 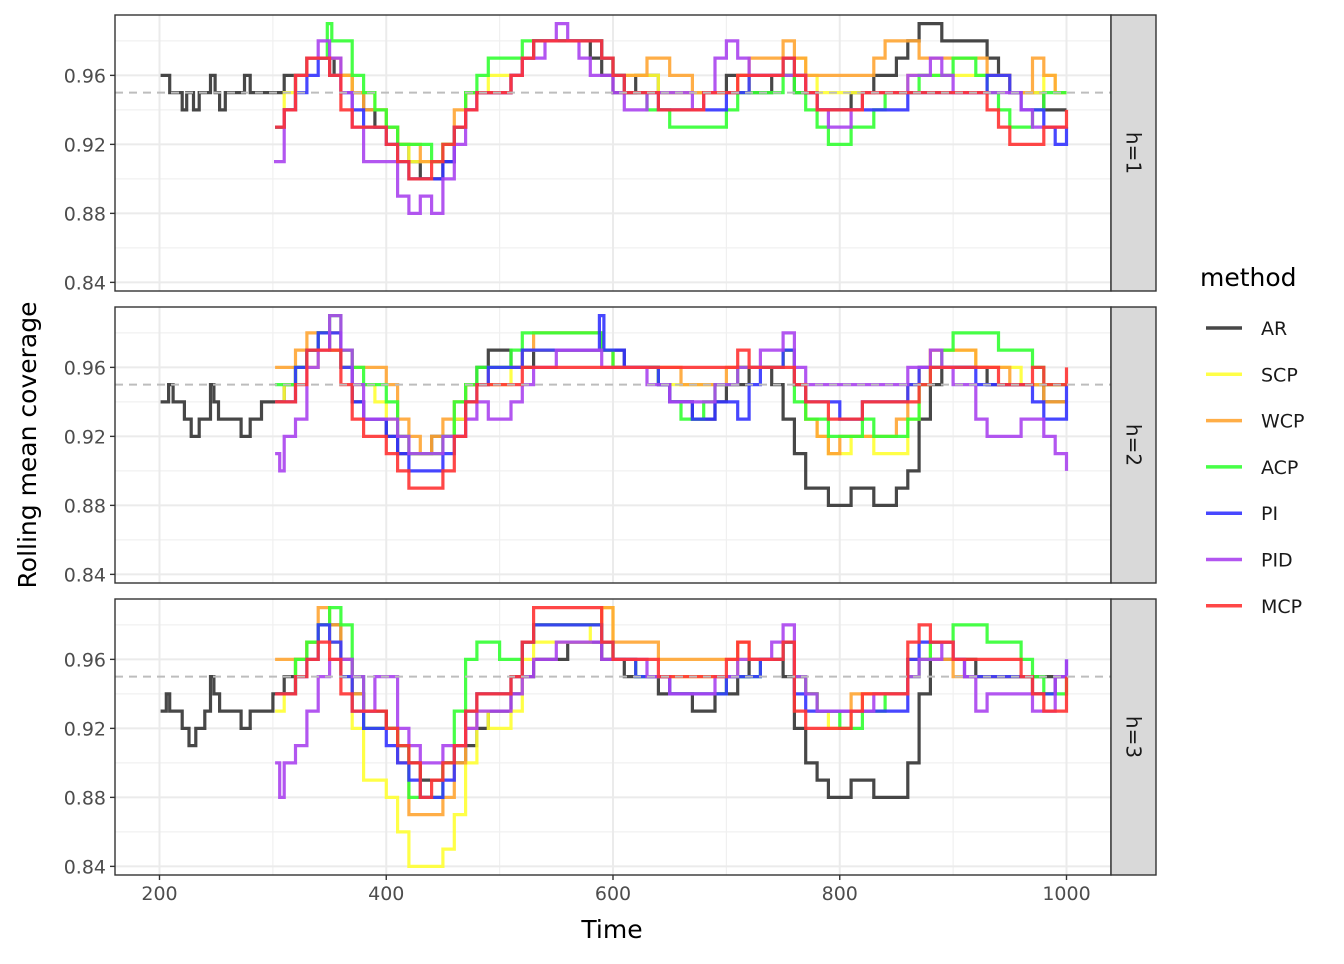 What do you see at coordinates (159, 894) in the screenshot?
I see `x-tick-label: 200` at bounding box center [159, 894].